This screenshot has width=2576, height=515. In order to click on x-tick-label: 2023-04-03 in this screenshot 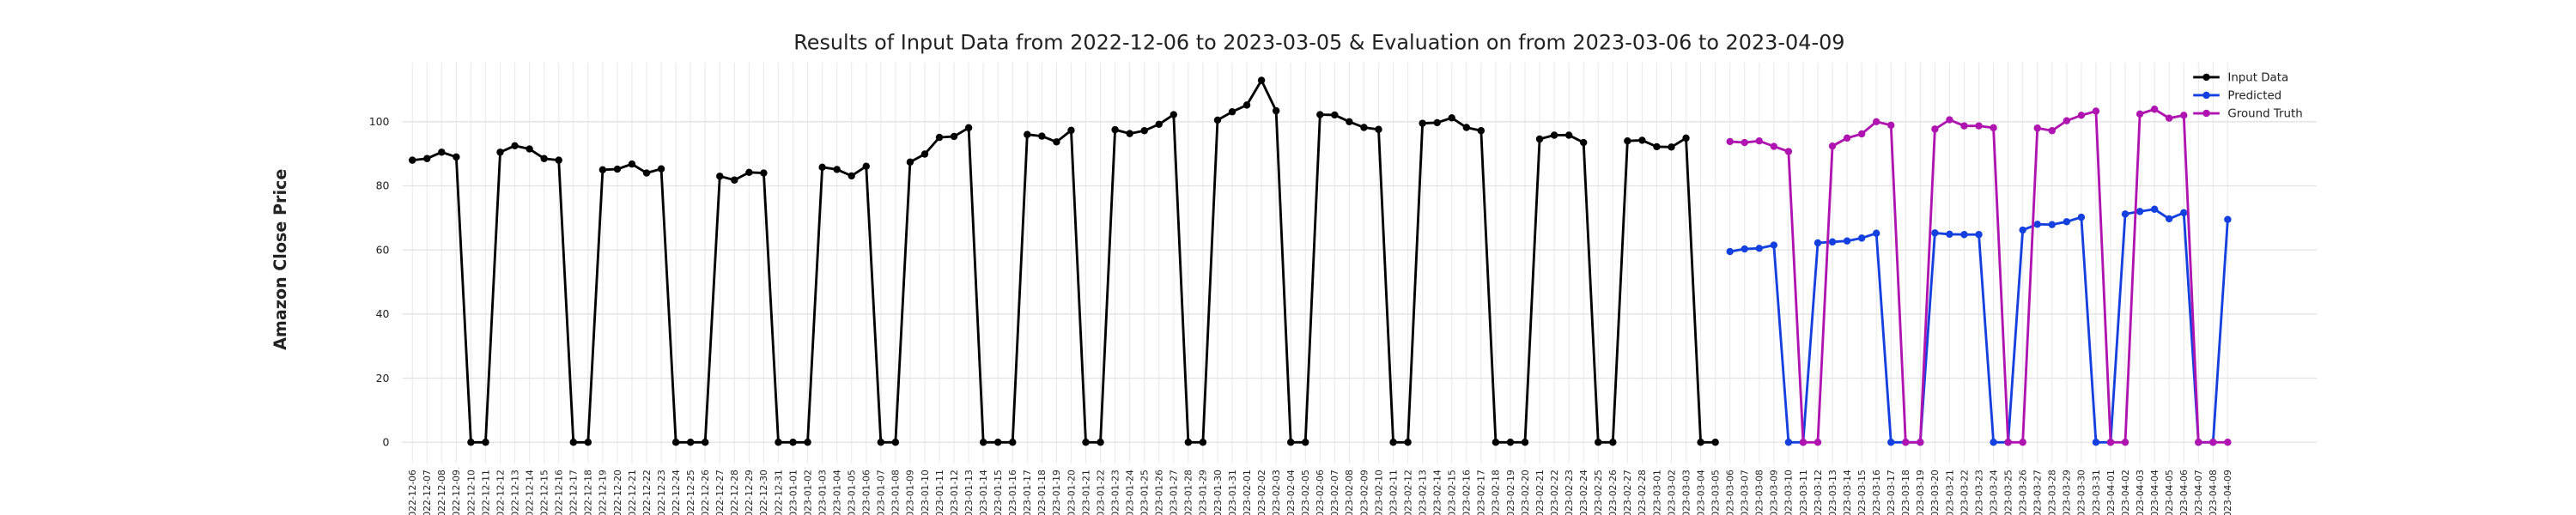, I will do `click(2141, 492)`.